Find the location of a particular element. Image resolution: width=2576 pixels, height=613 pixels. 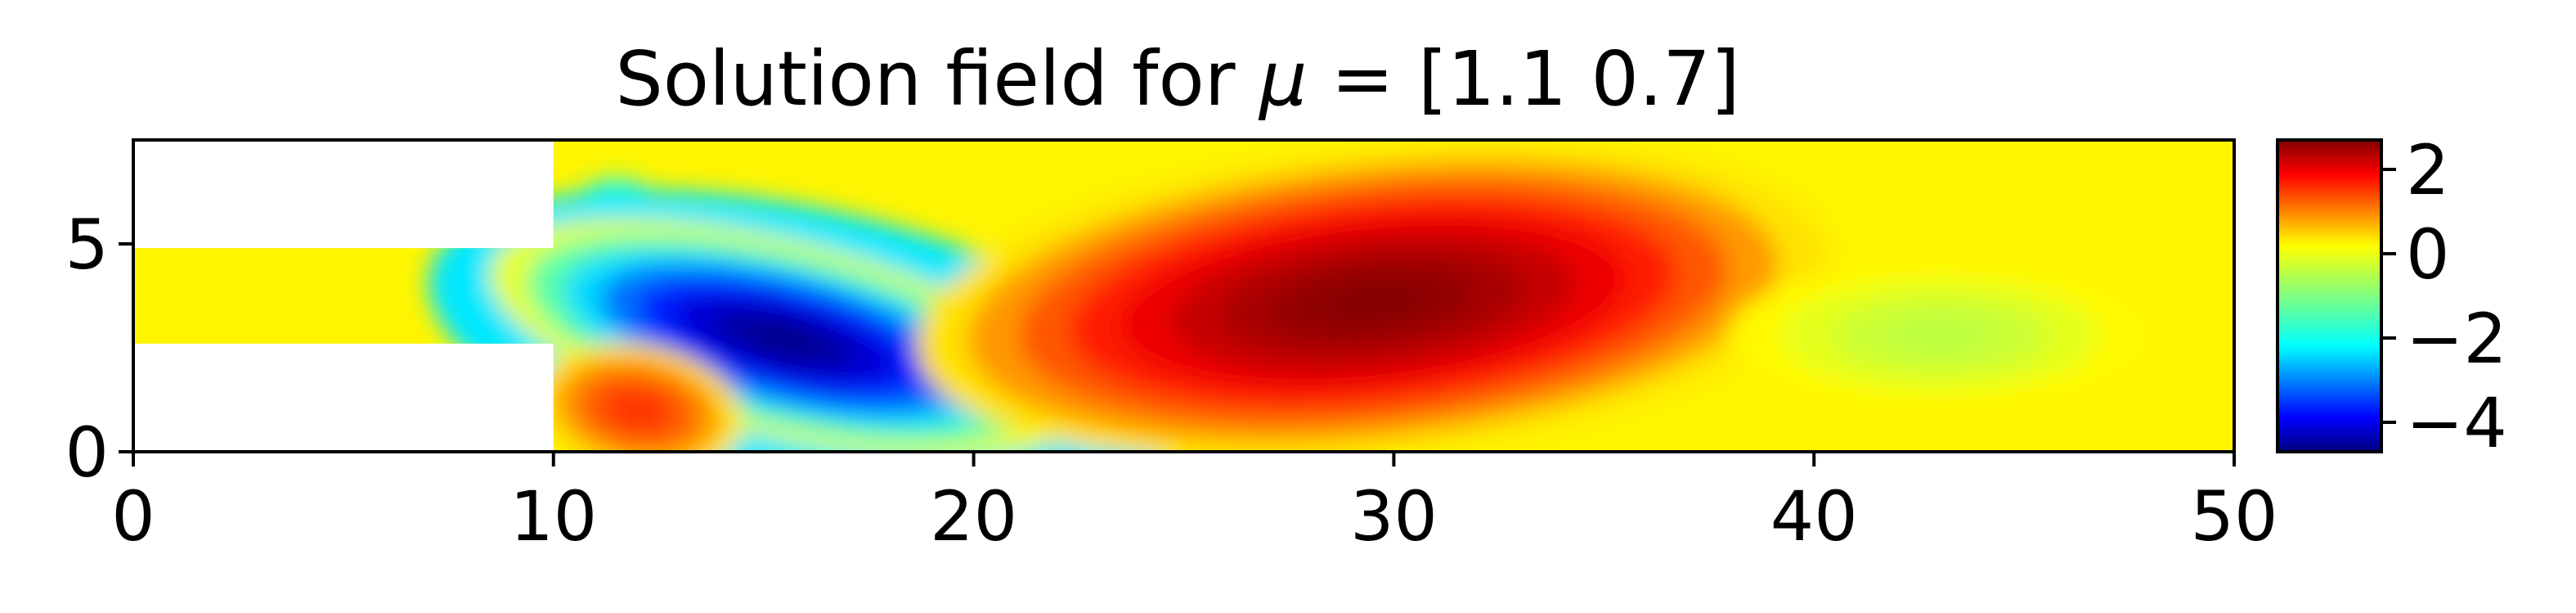

x-tick-label: 50 is located at coordinates (2235, 516).